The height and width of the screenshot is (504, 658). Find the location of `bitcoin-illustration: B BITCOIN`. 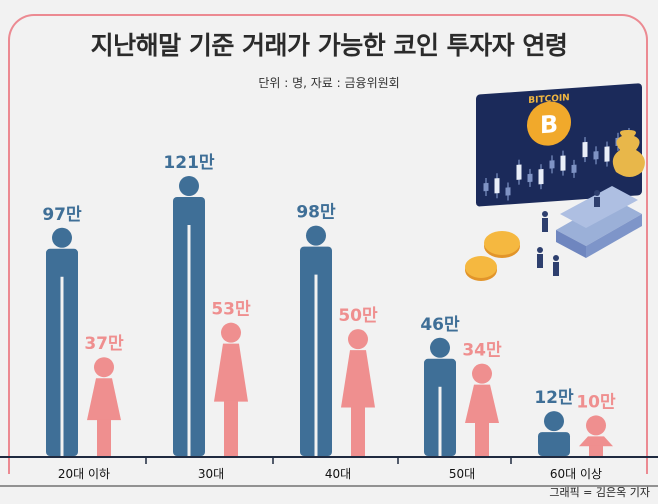

bitcoin-illustration: B BITCOIN is located at coordinates (555, 182).